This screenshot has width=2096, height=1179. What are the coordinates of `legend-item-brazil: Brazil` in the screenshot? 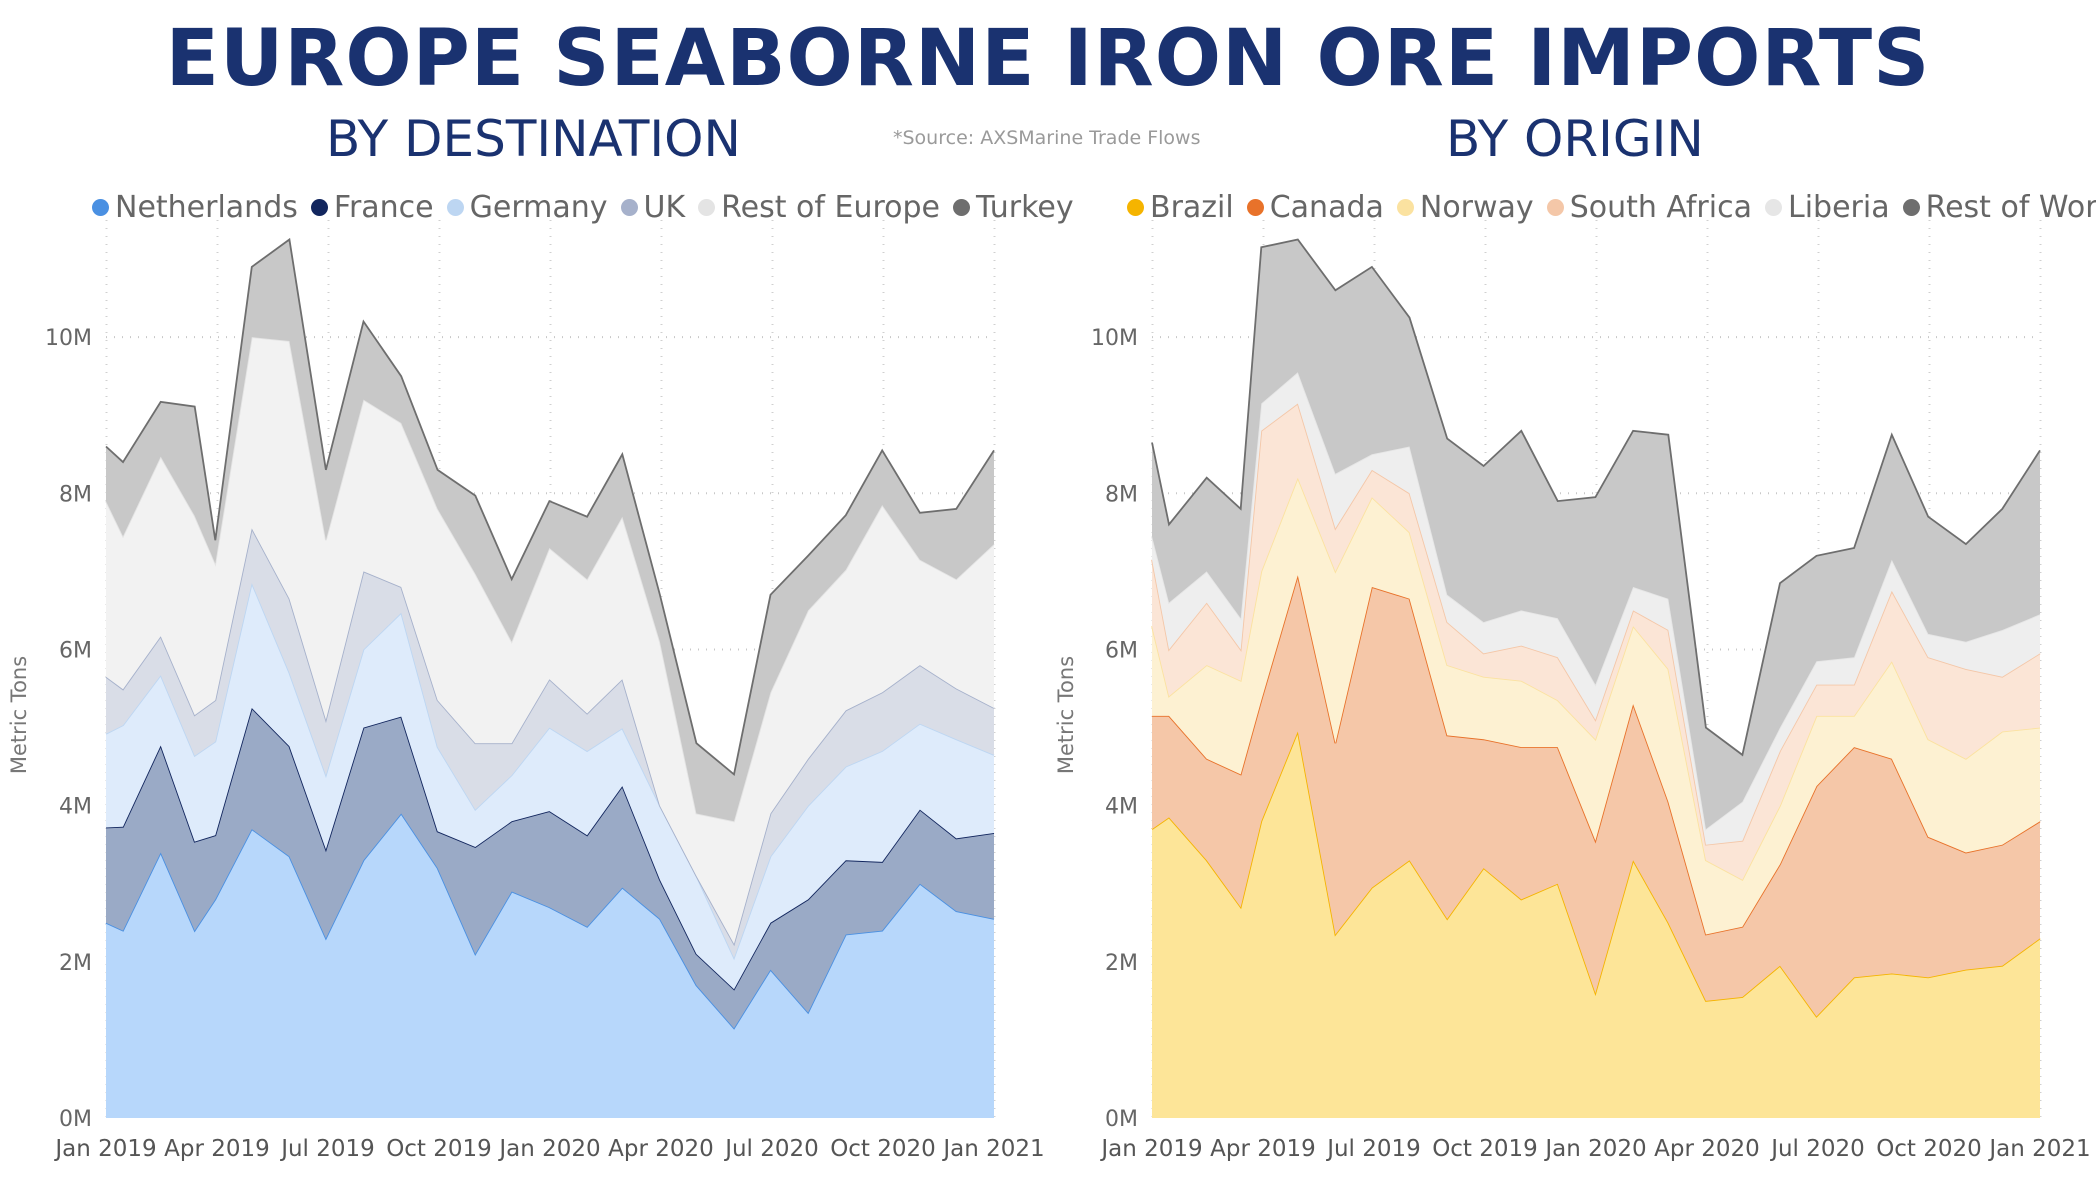 It's located at (1180, 207).